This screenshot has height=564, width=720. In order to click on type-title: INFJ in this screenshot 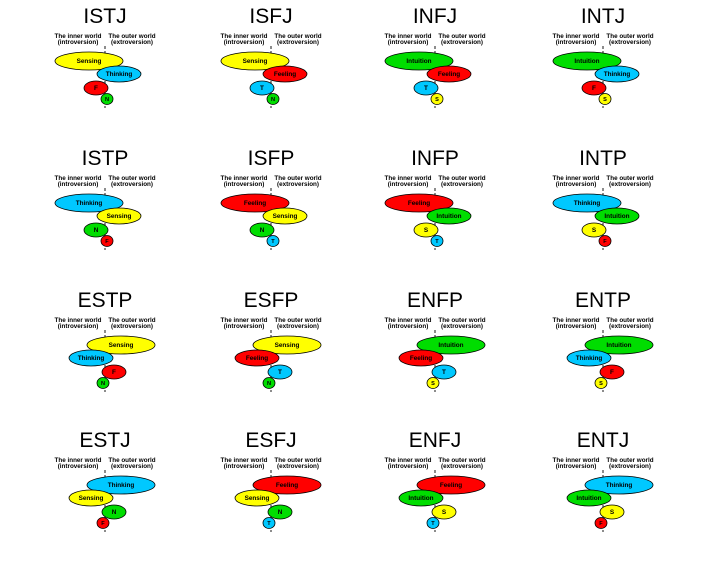, I will do `click(435, 16)`.